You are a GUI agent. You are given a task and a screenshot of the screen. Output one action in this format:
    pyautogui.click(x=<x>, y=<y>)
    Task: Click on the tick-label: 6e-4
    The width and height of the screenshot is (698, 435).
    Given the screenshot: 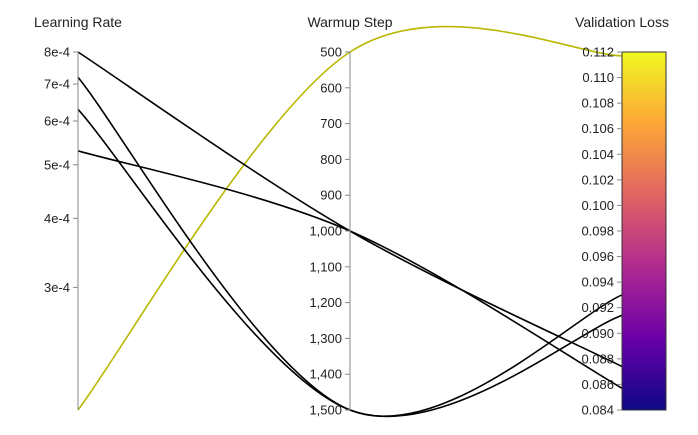 What is the action you would take?
    pyautogui.click(x=57, y=121)
    